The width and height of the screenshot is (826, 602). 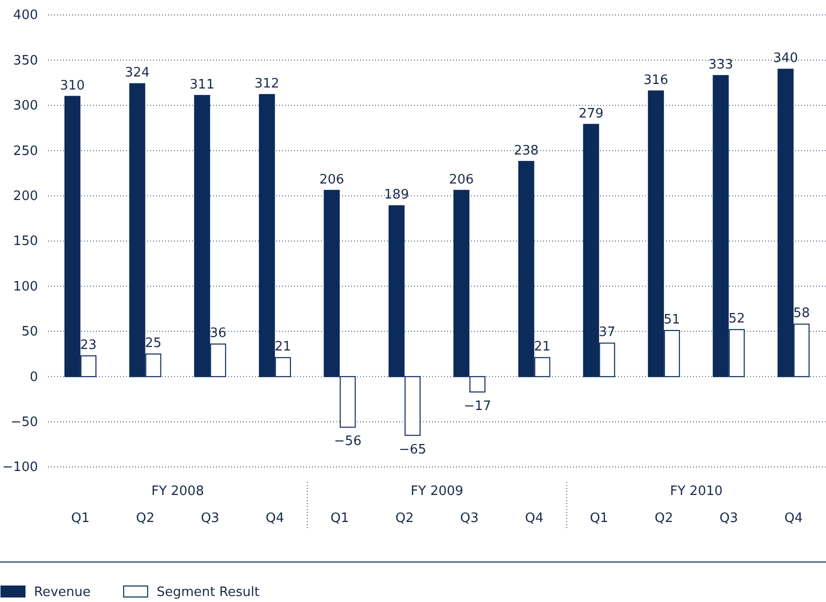 What do you see at coordinates (218, 334) in the screenshot?
I see `data-label: 36` at bounding box center [218, 334].